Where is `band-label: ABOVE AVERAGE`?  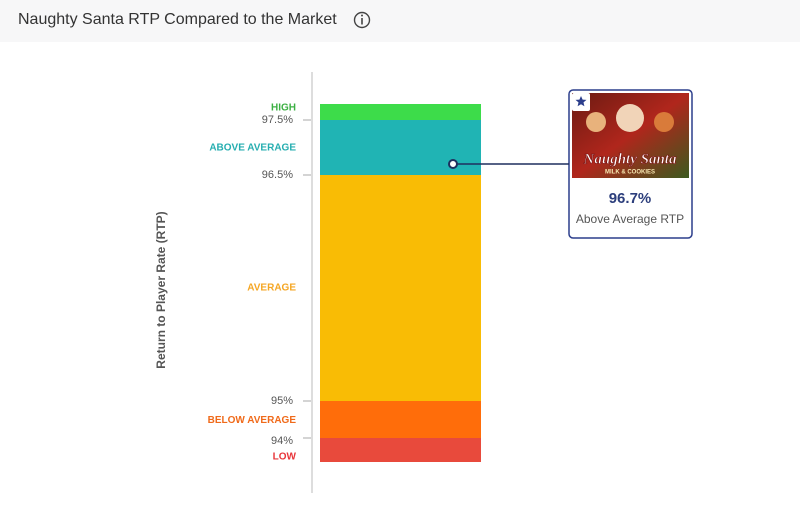
band-label: ABOVE AVERAGE is located at coordinates (252, 148).